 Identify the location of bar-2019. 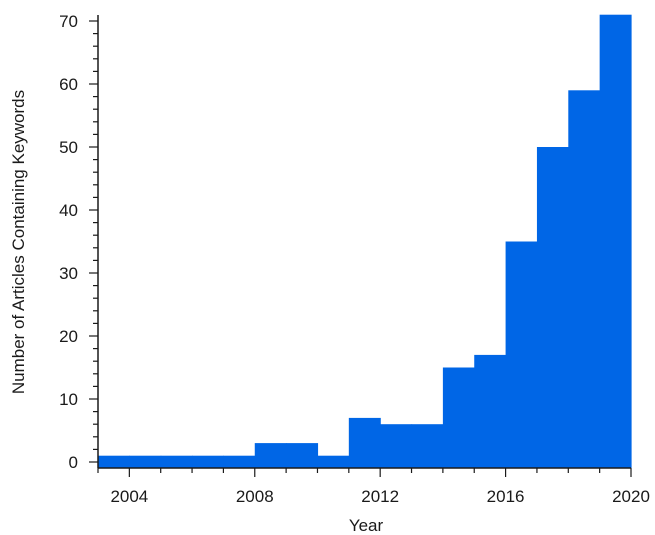
(615, 241).